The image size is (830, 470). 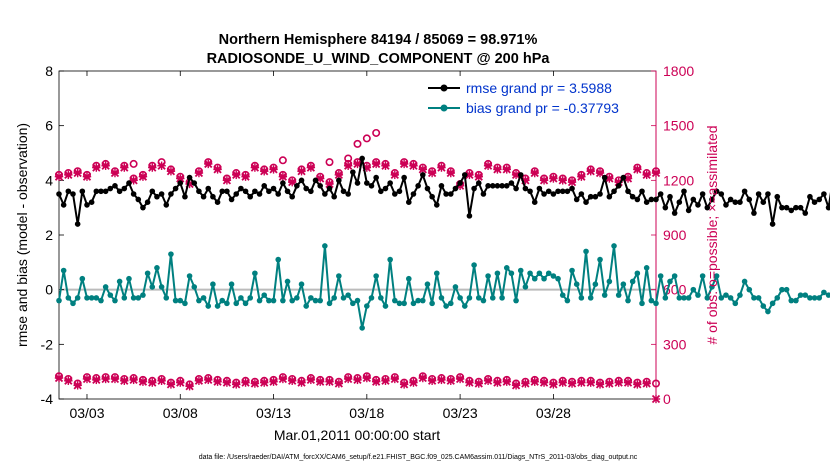 What do you see at coordinates (366, 413) in the screenshot?
I see `x-tick-label: 03/18` at bounding box center [366, 413].